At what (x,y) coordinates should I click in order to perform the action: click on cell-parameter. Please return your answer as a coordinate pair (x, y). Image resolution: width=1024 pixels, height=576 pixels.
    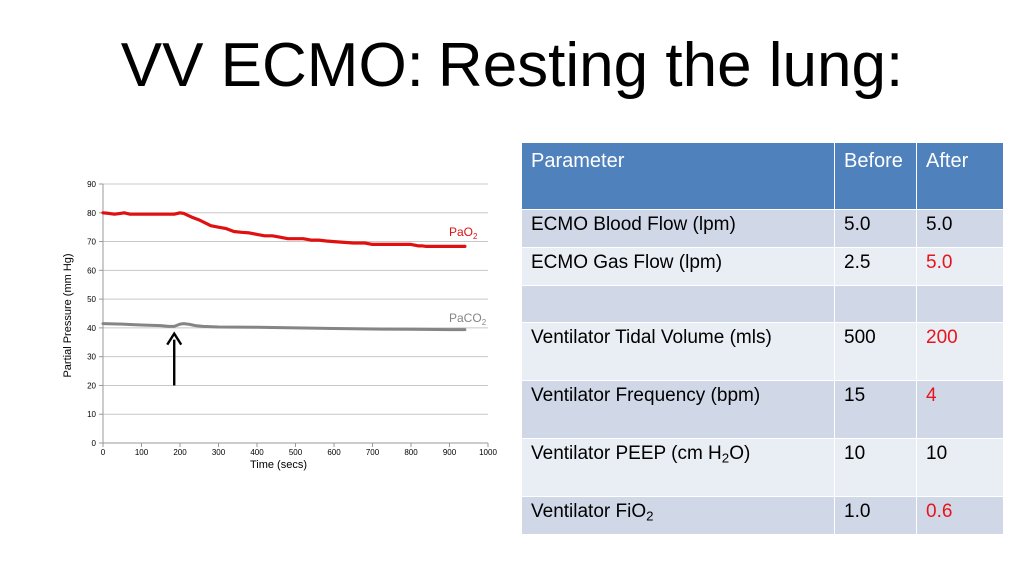
    Looking at the image, I should click on (678, 304).